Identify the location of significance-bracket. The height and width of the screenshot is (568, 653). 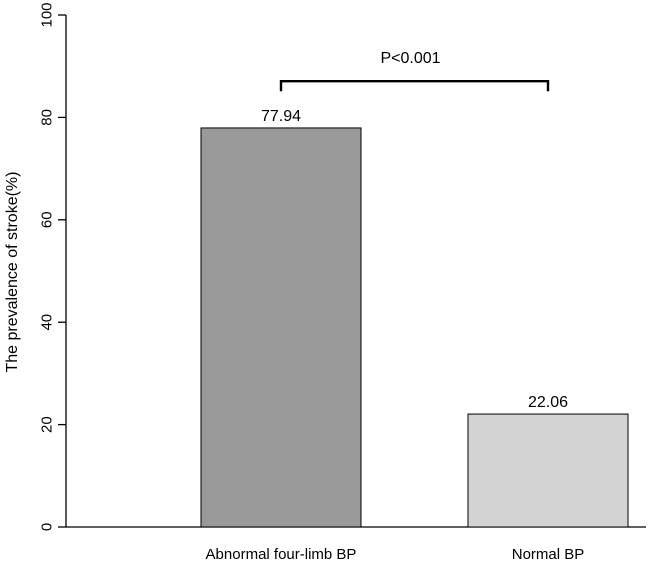
(414, 86).